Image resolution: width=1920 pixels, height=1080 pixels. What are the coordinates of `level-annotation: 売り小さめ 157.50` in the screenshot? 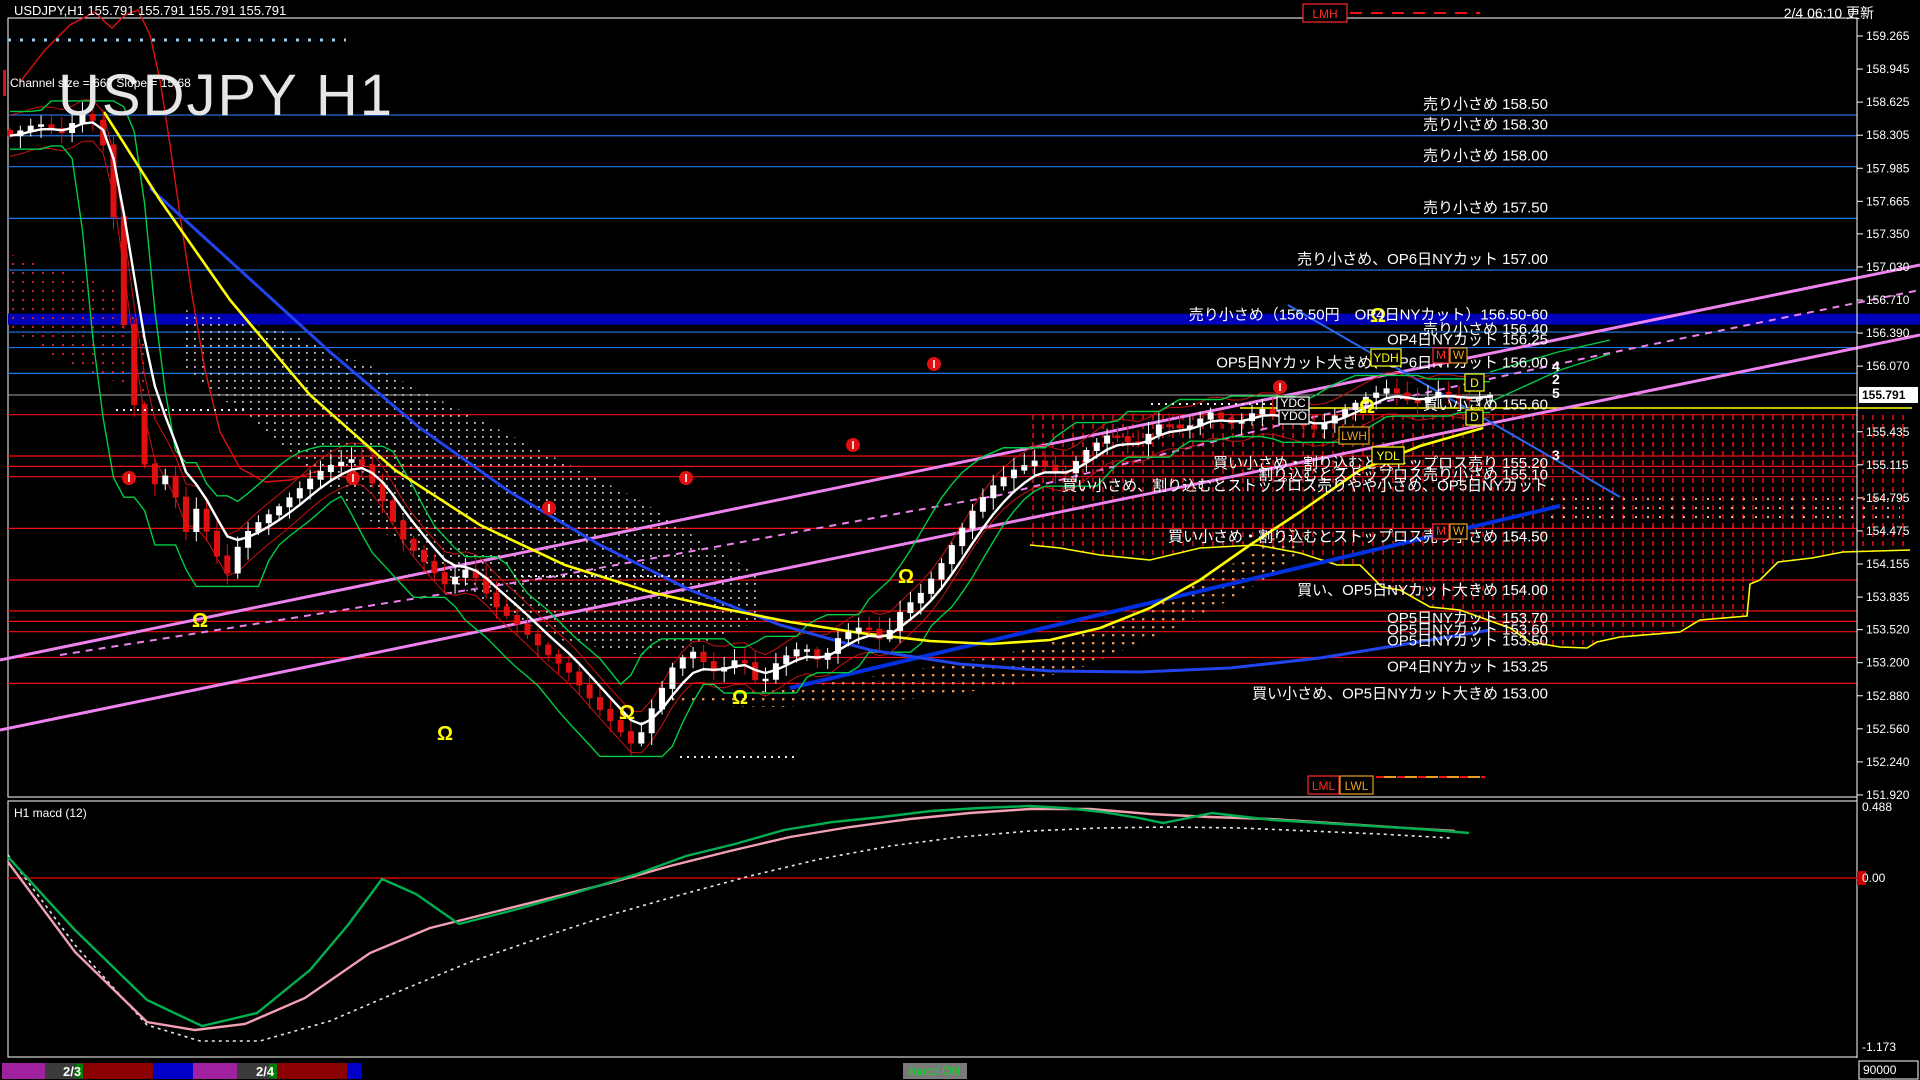 It's located at (1485, 207).